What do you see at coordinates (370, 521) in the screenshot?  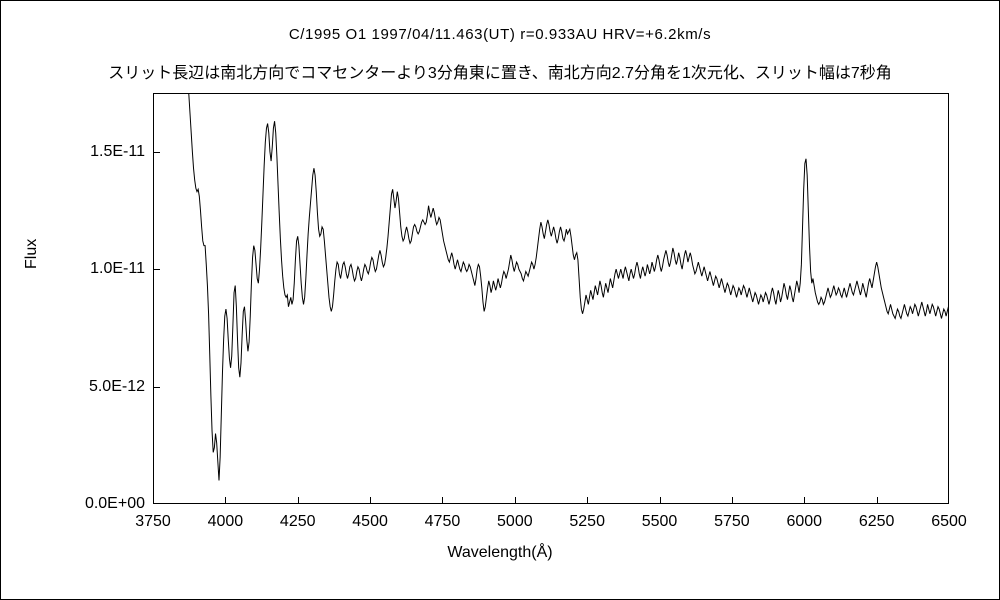 I see `x-axis-tick-label: 4500` at bounding box center [370, 521].